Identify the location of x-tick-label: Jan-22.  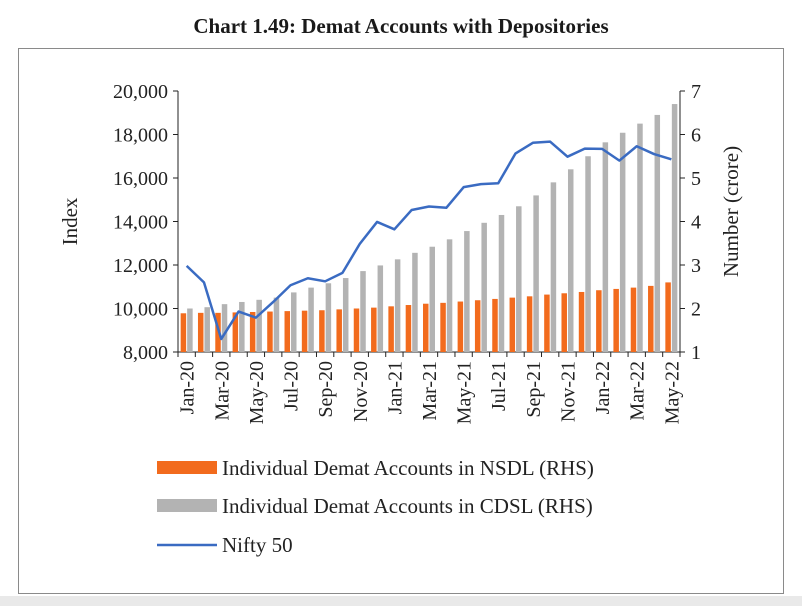
(603, 387).